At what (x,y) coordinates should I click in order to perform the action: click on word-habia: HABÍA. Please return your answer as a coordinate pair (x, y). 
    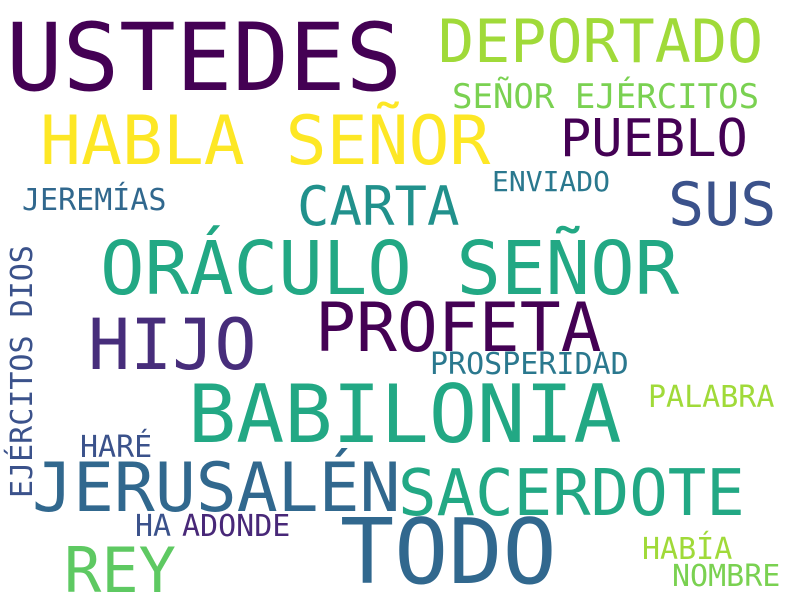
    Looking at the image, I should click on (687, 549).